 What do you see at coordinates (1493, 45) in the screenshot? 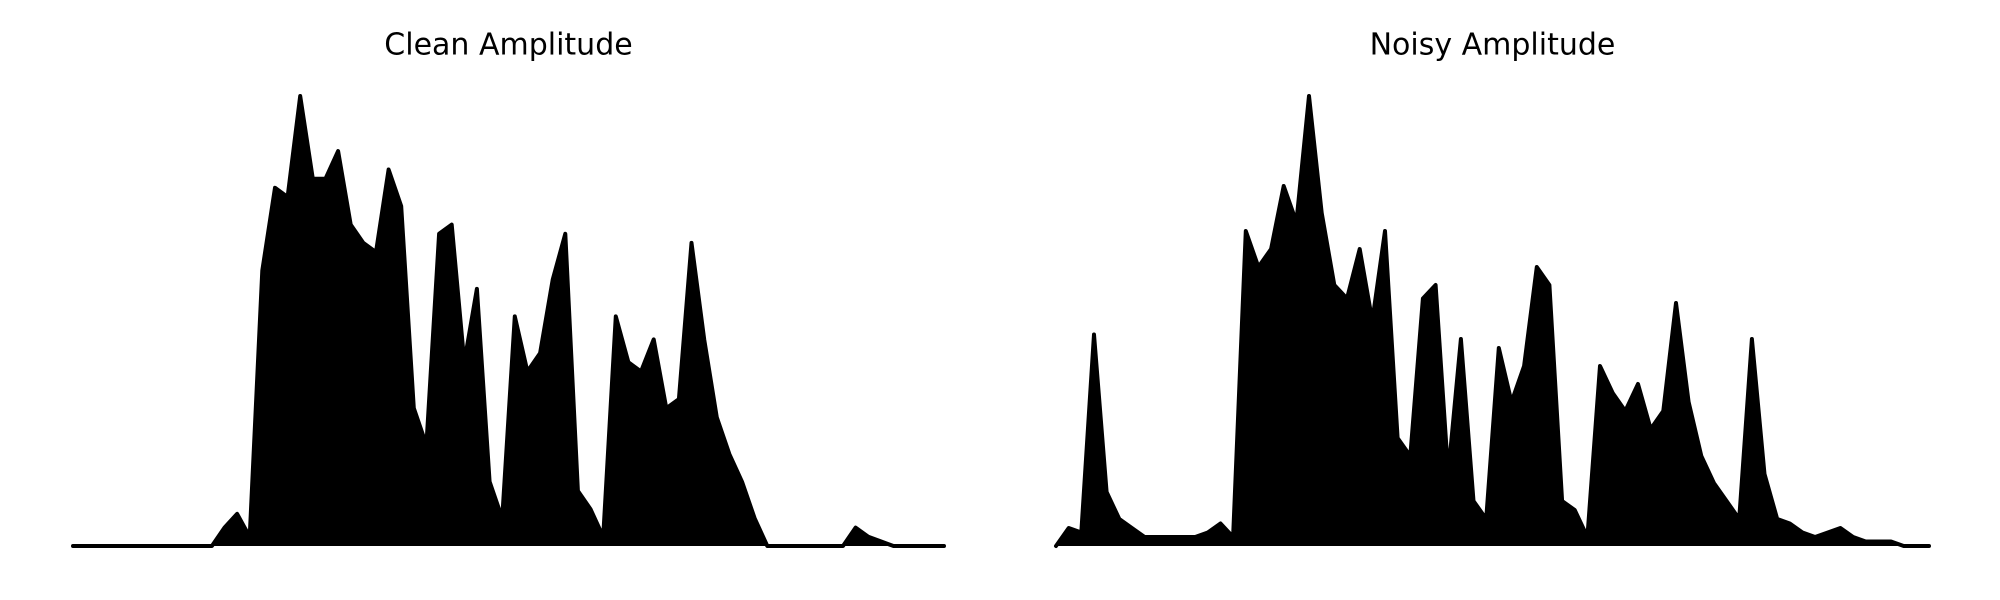
I see `chart-title: Noisy Amplitude` at bounding box center [1493, 45].